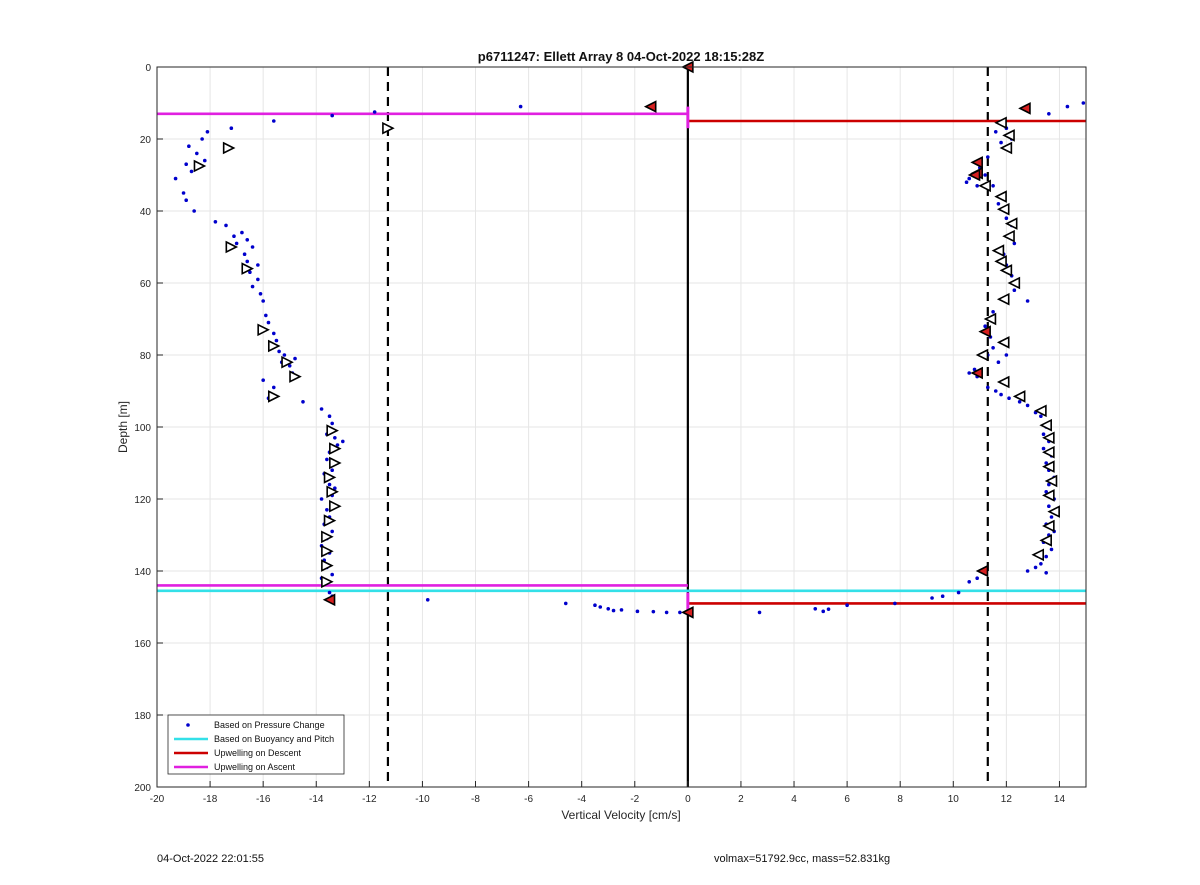 The height and width of the screenshot is (885, 1200). I want to click on y-tick-label: 20, so click(146, 140).